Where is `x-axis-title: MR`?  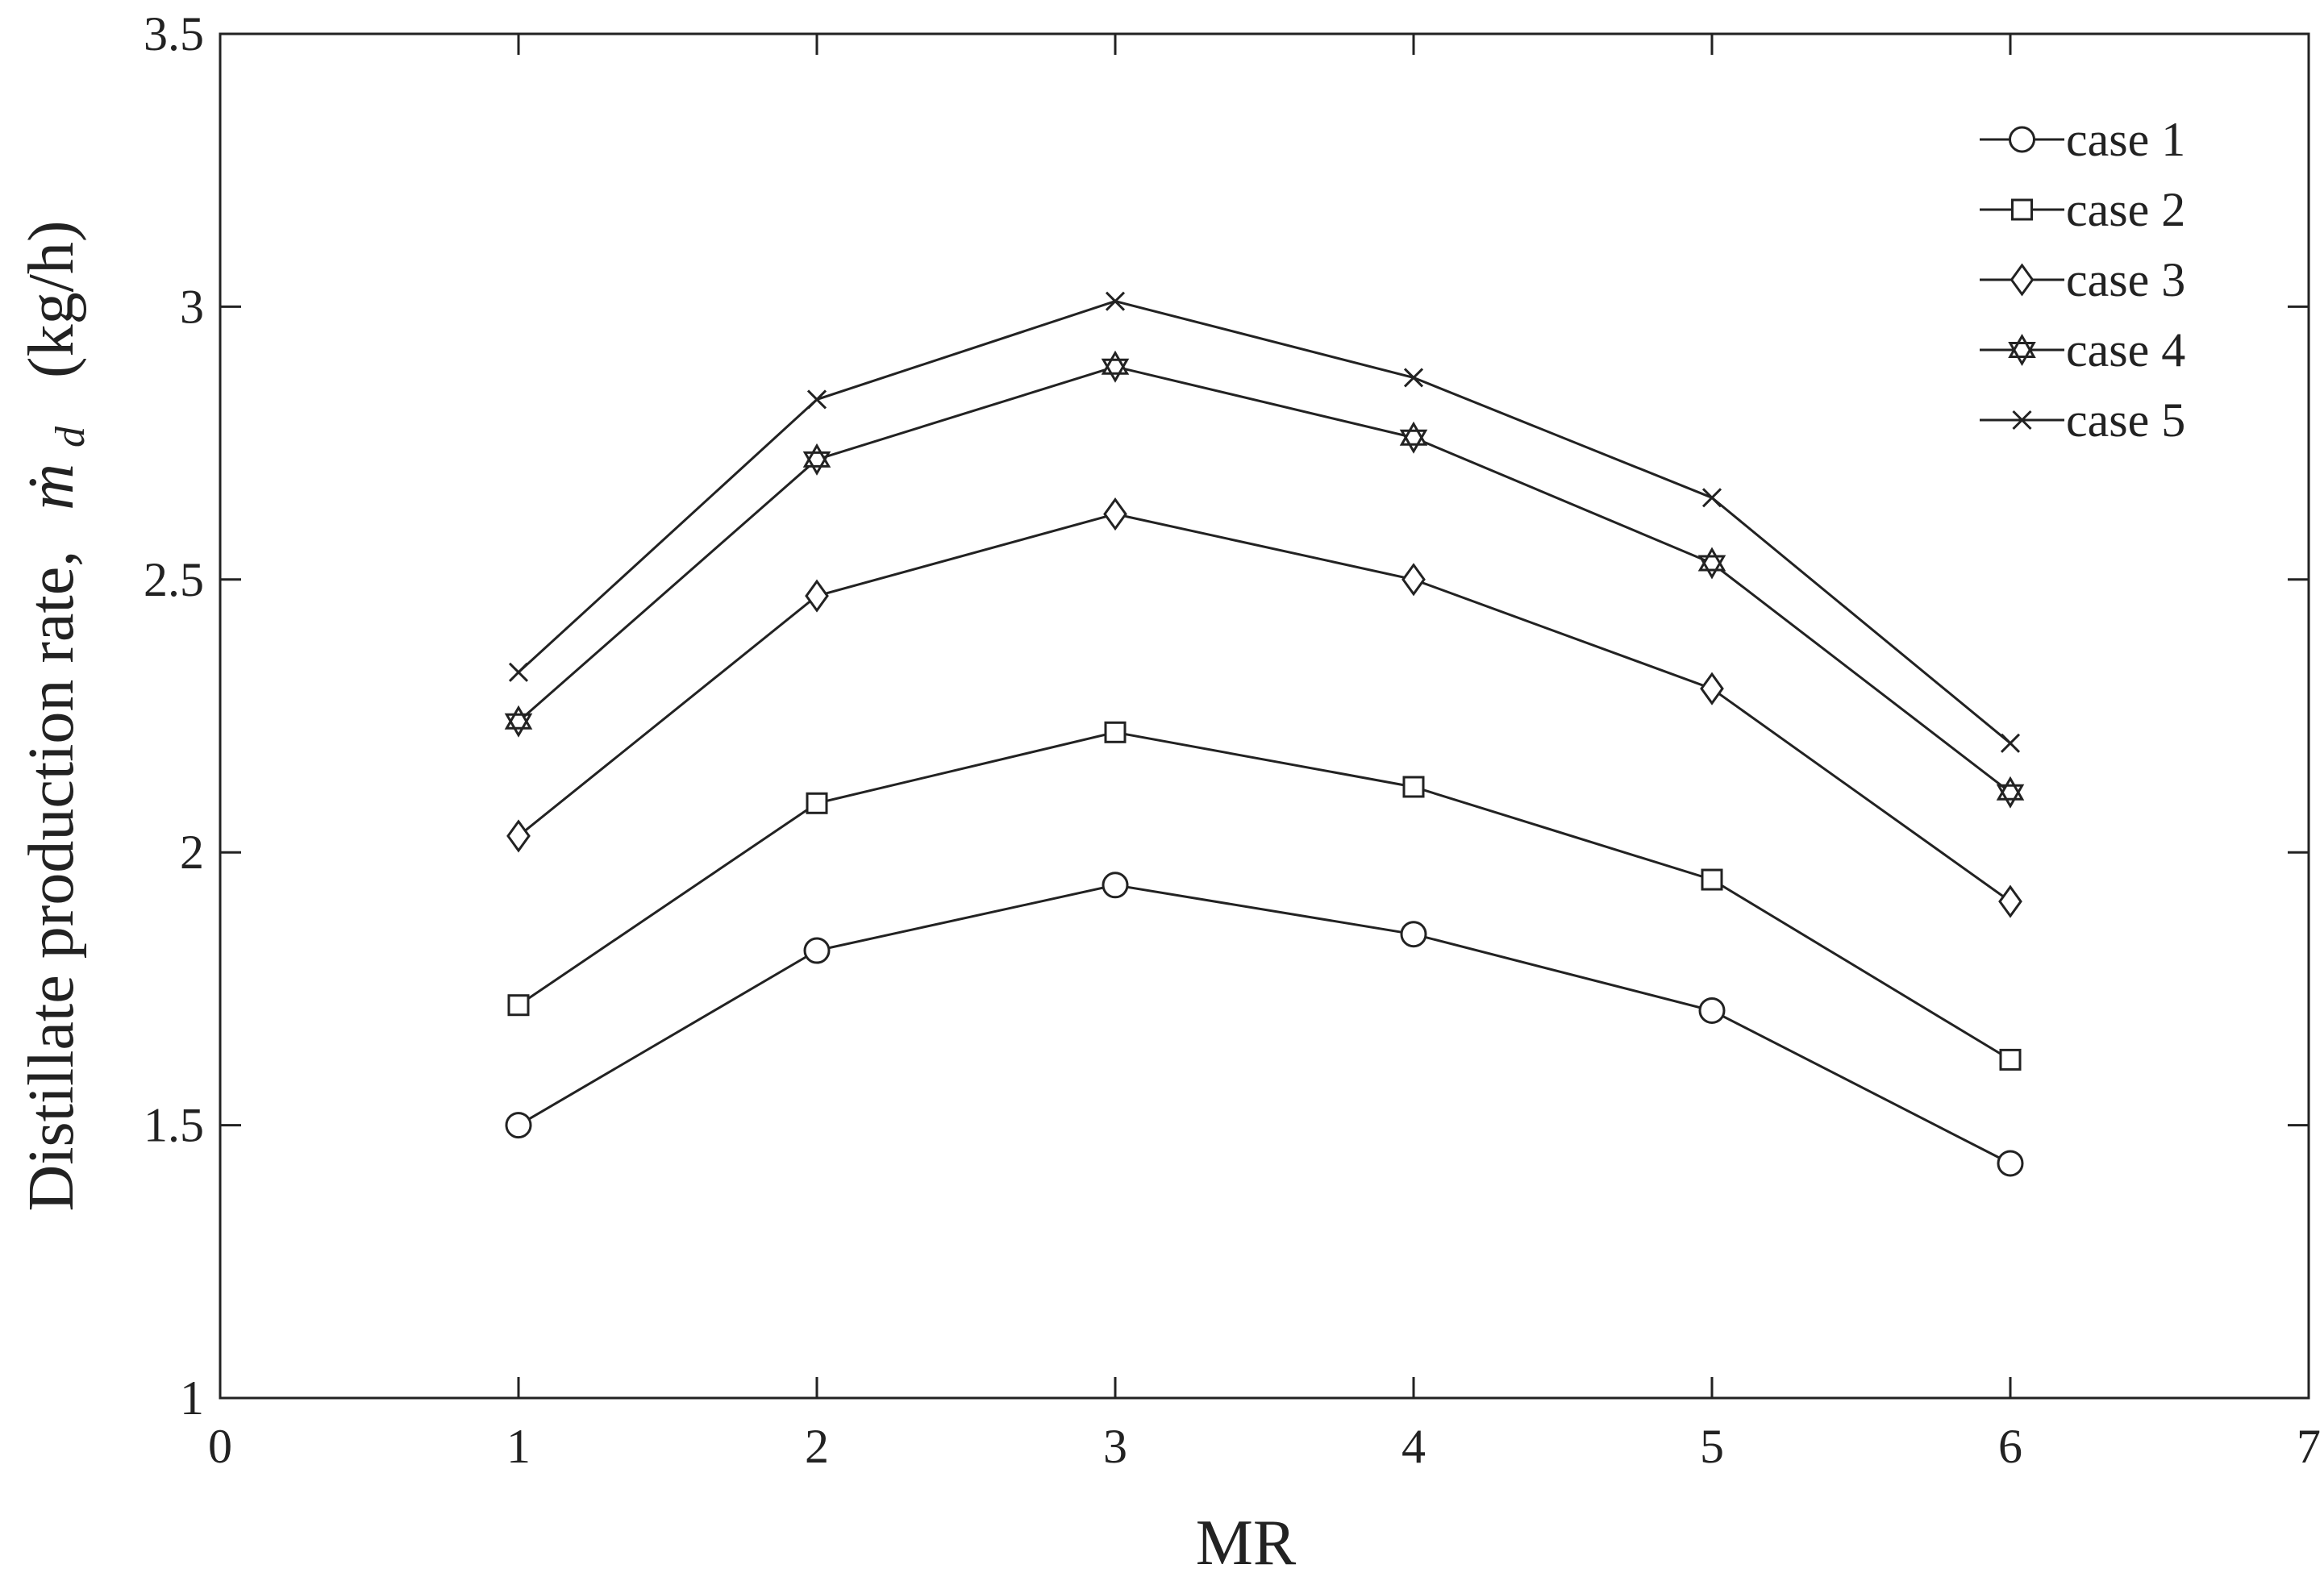
x-axis-title: MR is located at coordinates (1246, 1543).